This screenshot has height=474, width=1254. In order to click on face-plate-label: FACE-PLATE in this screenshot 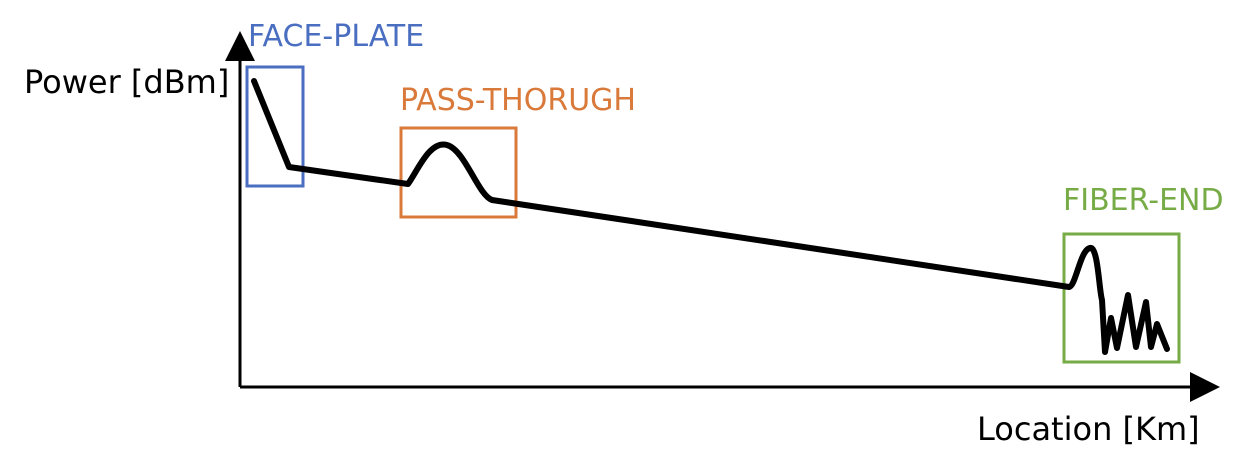, I will do `click(336, 36)`.